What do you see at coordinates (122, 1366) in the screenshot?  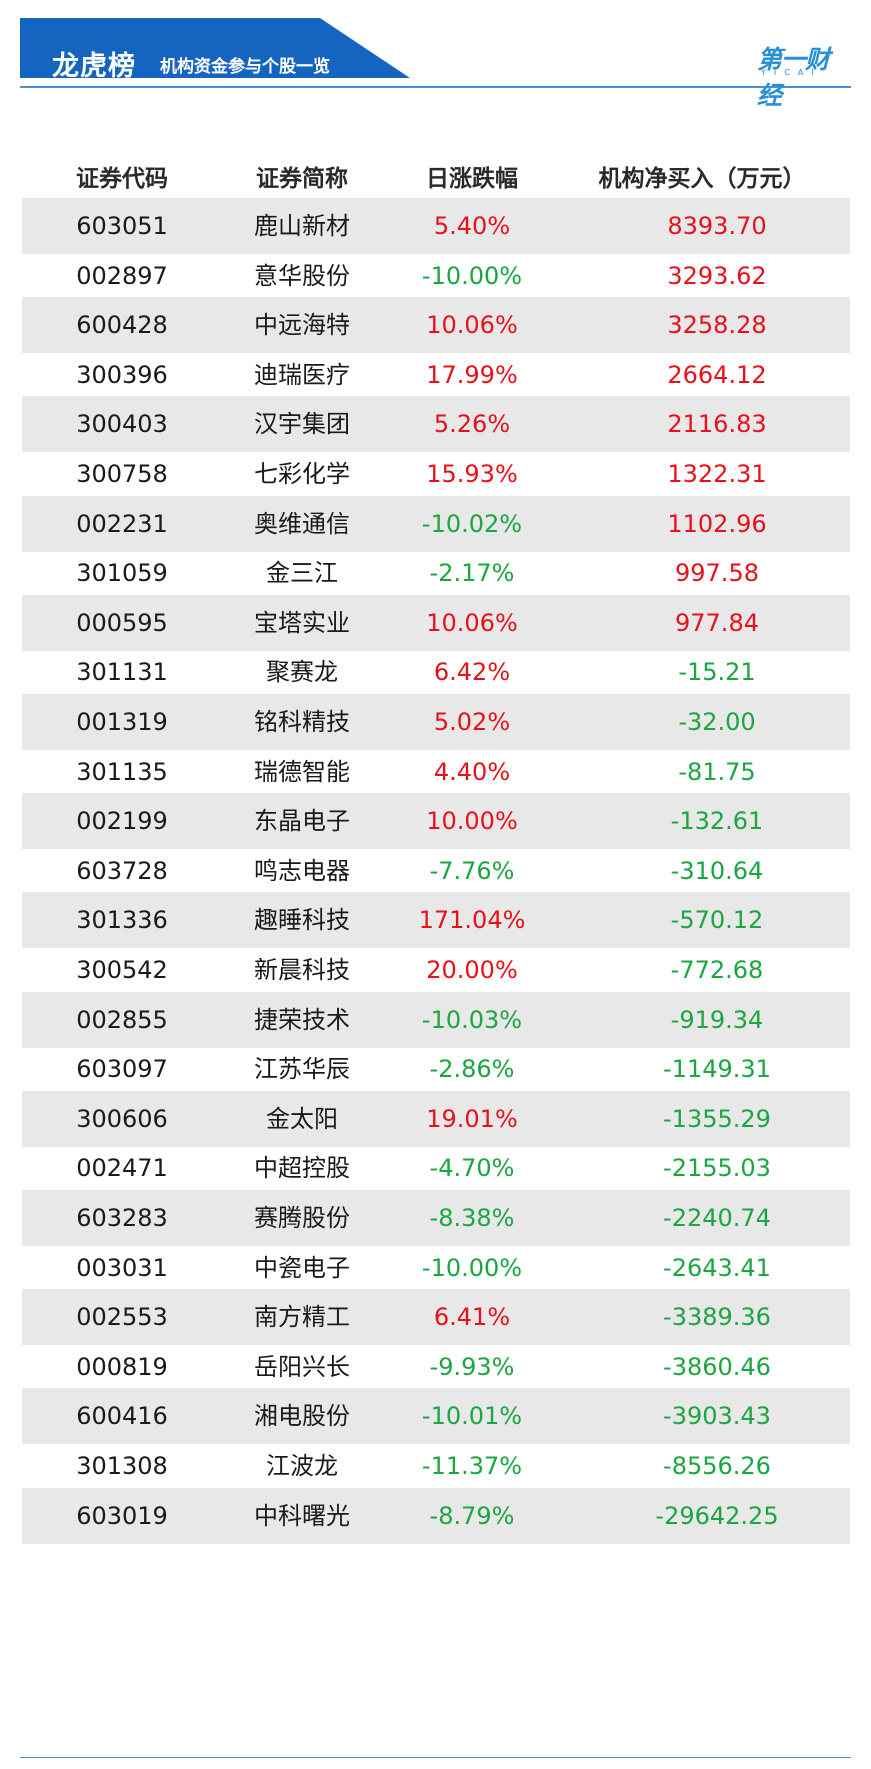 I see `stock-code-cell: 000819` at bounding box center [122, 1366].